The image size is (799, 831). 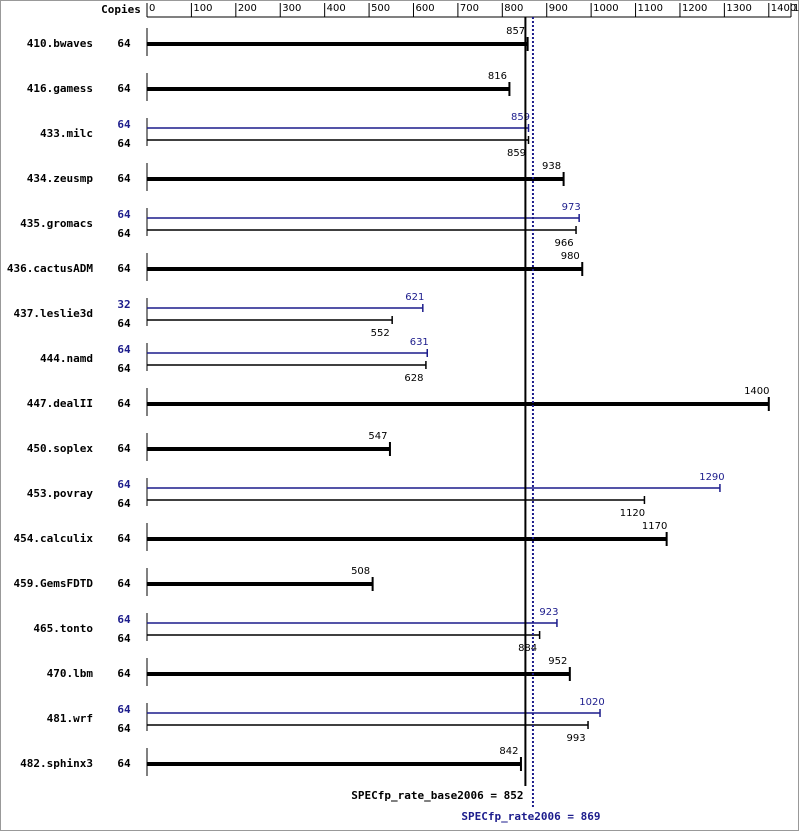 What do you see at coordinates (54, 538) in the screenshot?
I see `benchmark-name: 454.calculix` at bounding box center [54, 538].